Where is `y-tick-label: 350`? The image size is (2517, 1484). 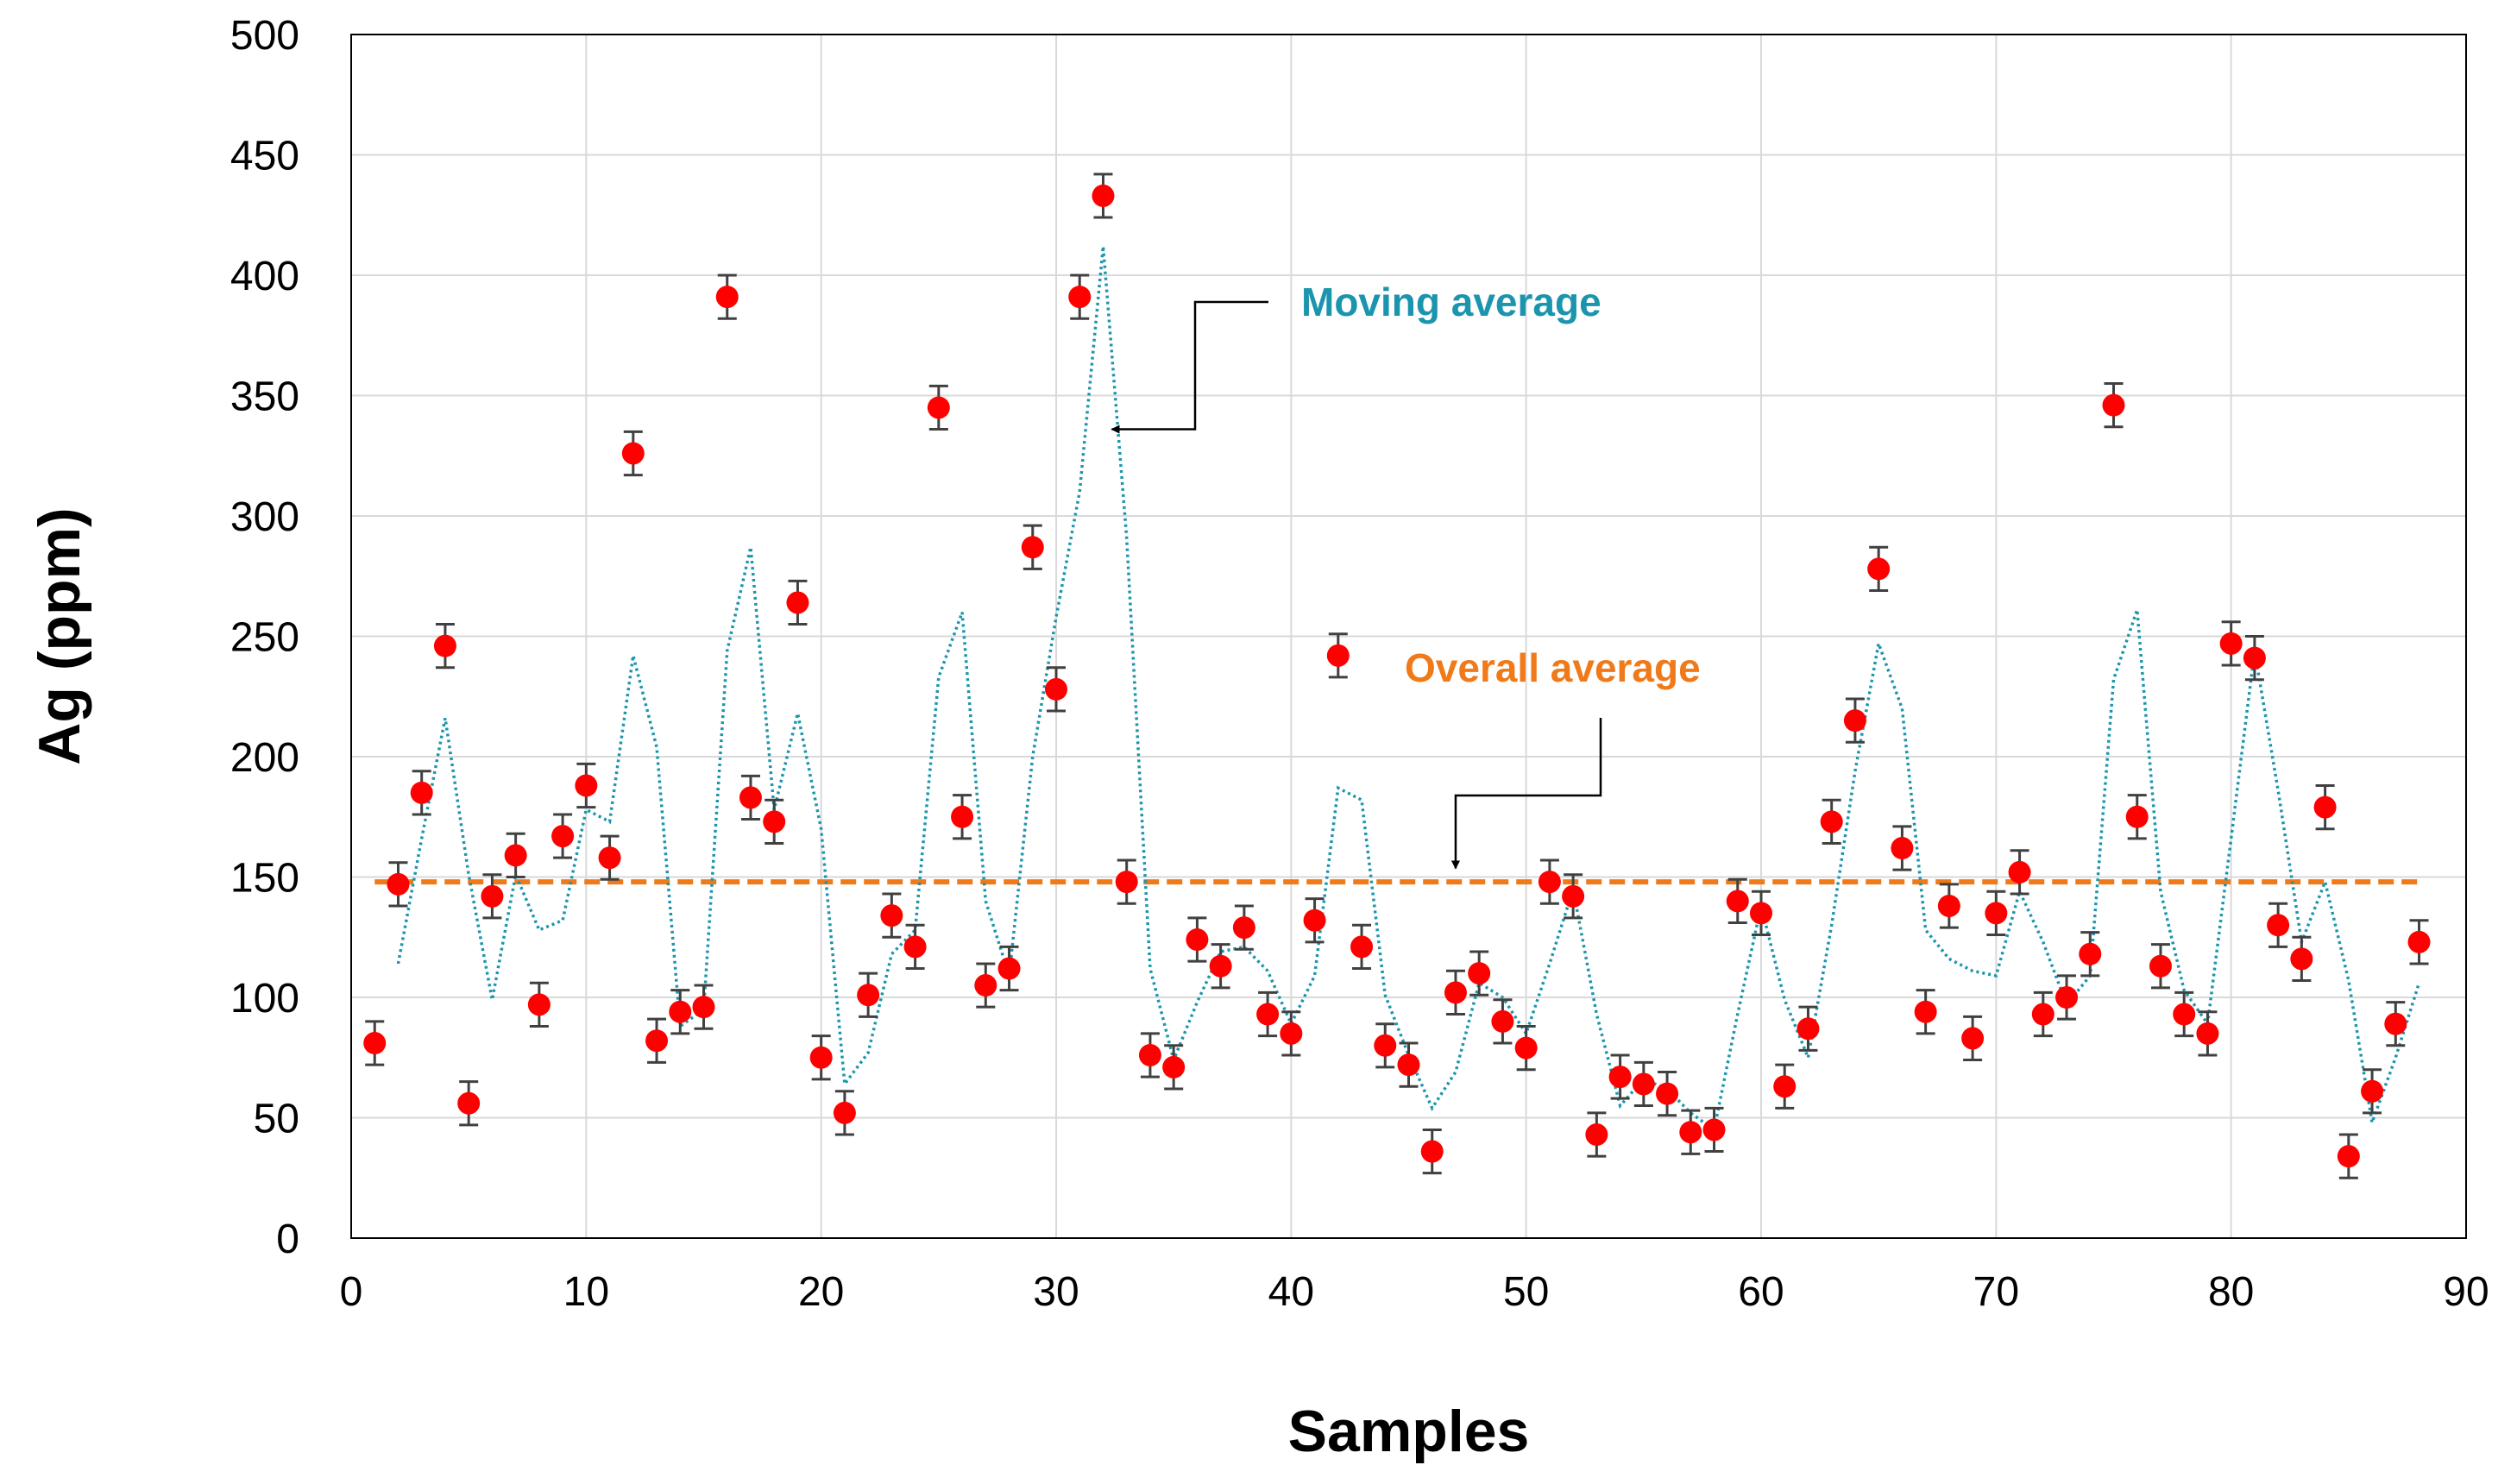
y-tick-label: 350 is located at coordinates (264, 397).